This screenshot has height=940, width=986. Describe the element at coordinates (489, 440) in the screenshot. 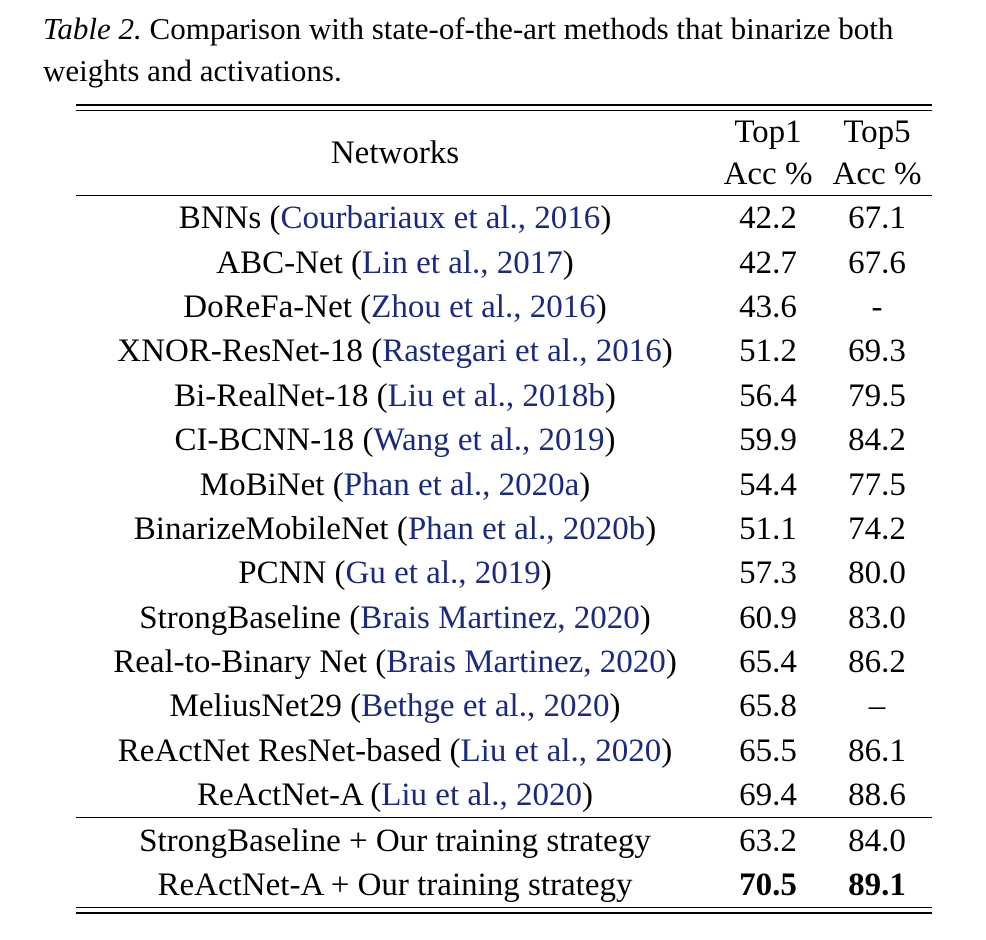

I see `citation-link: Wang et al., 2019` at that location.